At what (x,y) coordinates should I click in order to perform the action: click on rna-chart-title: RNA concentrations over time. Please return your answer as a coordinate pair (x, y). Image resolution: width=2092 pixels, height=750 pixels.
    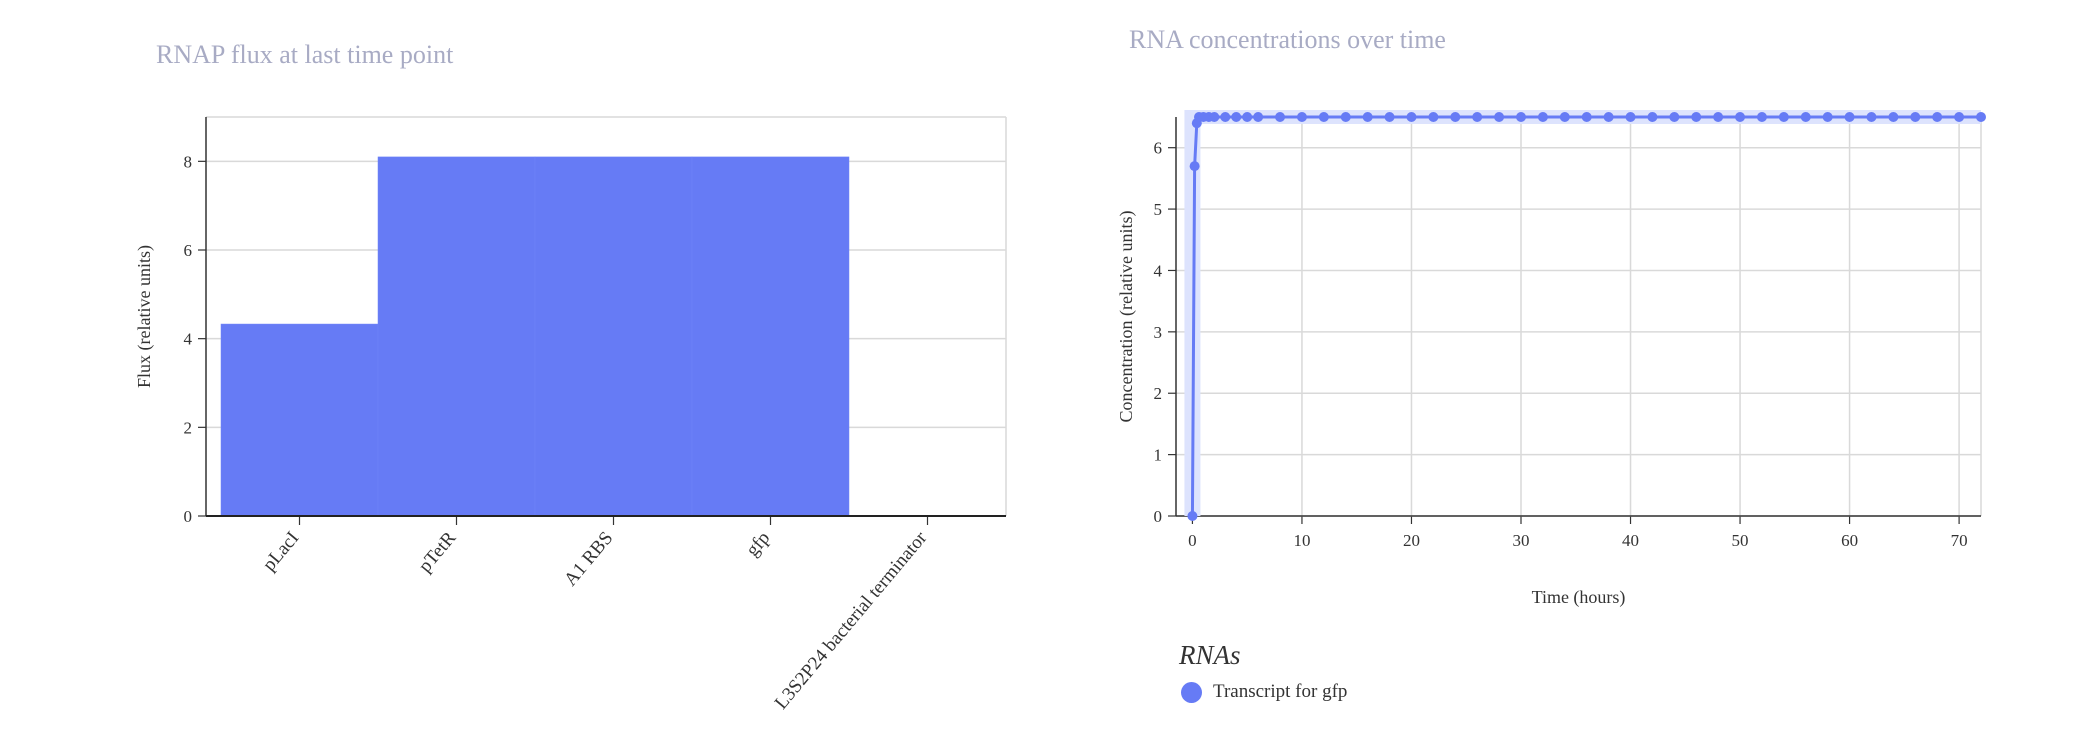
    Looking at the image, I should click on (1287, 39).